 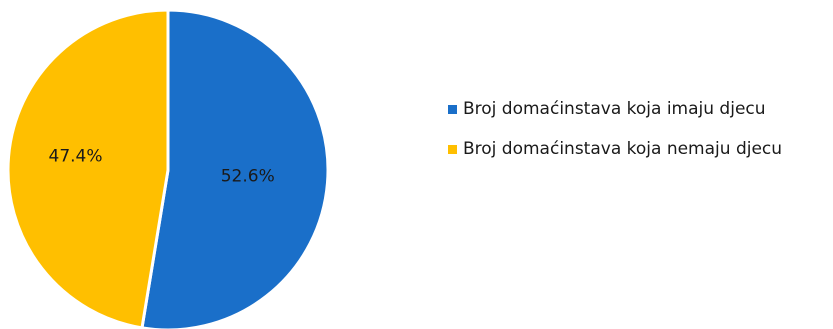 What do you see at coordinates (248, 177) in the screenshot?
I see `data-label-imaju-djecu: 52.6%` at bounding box center [248, 177].